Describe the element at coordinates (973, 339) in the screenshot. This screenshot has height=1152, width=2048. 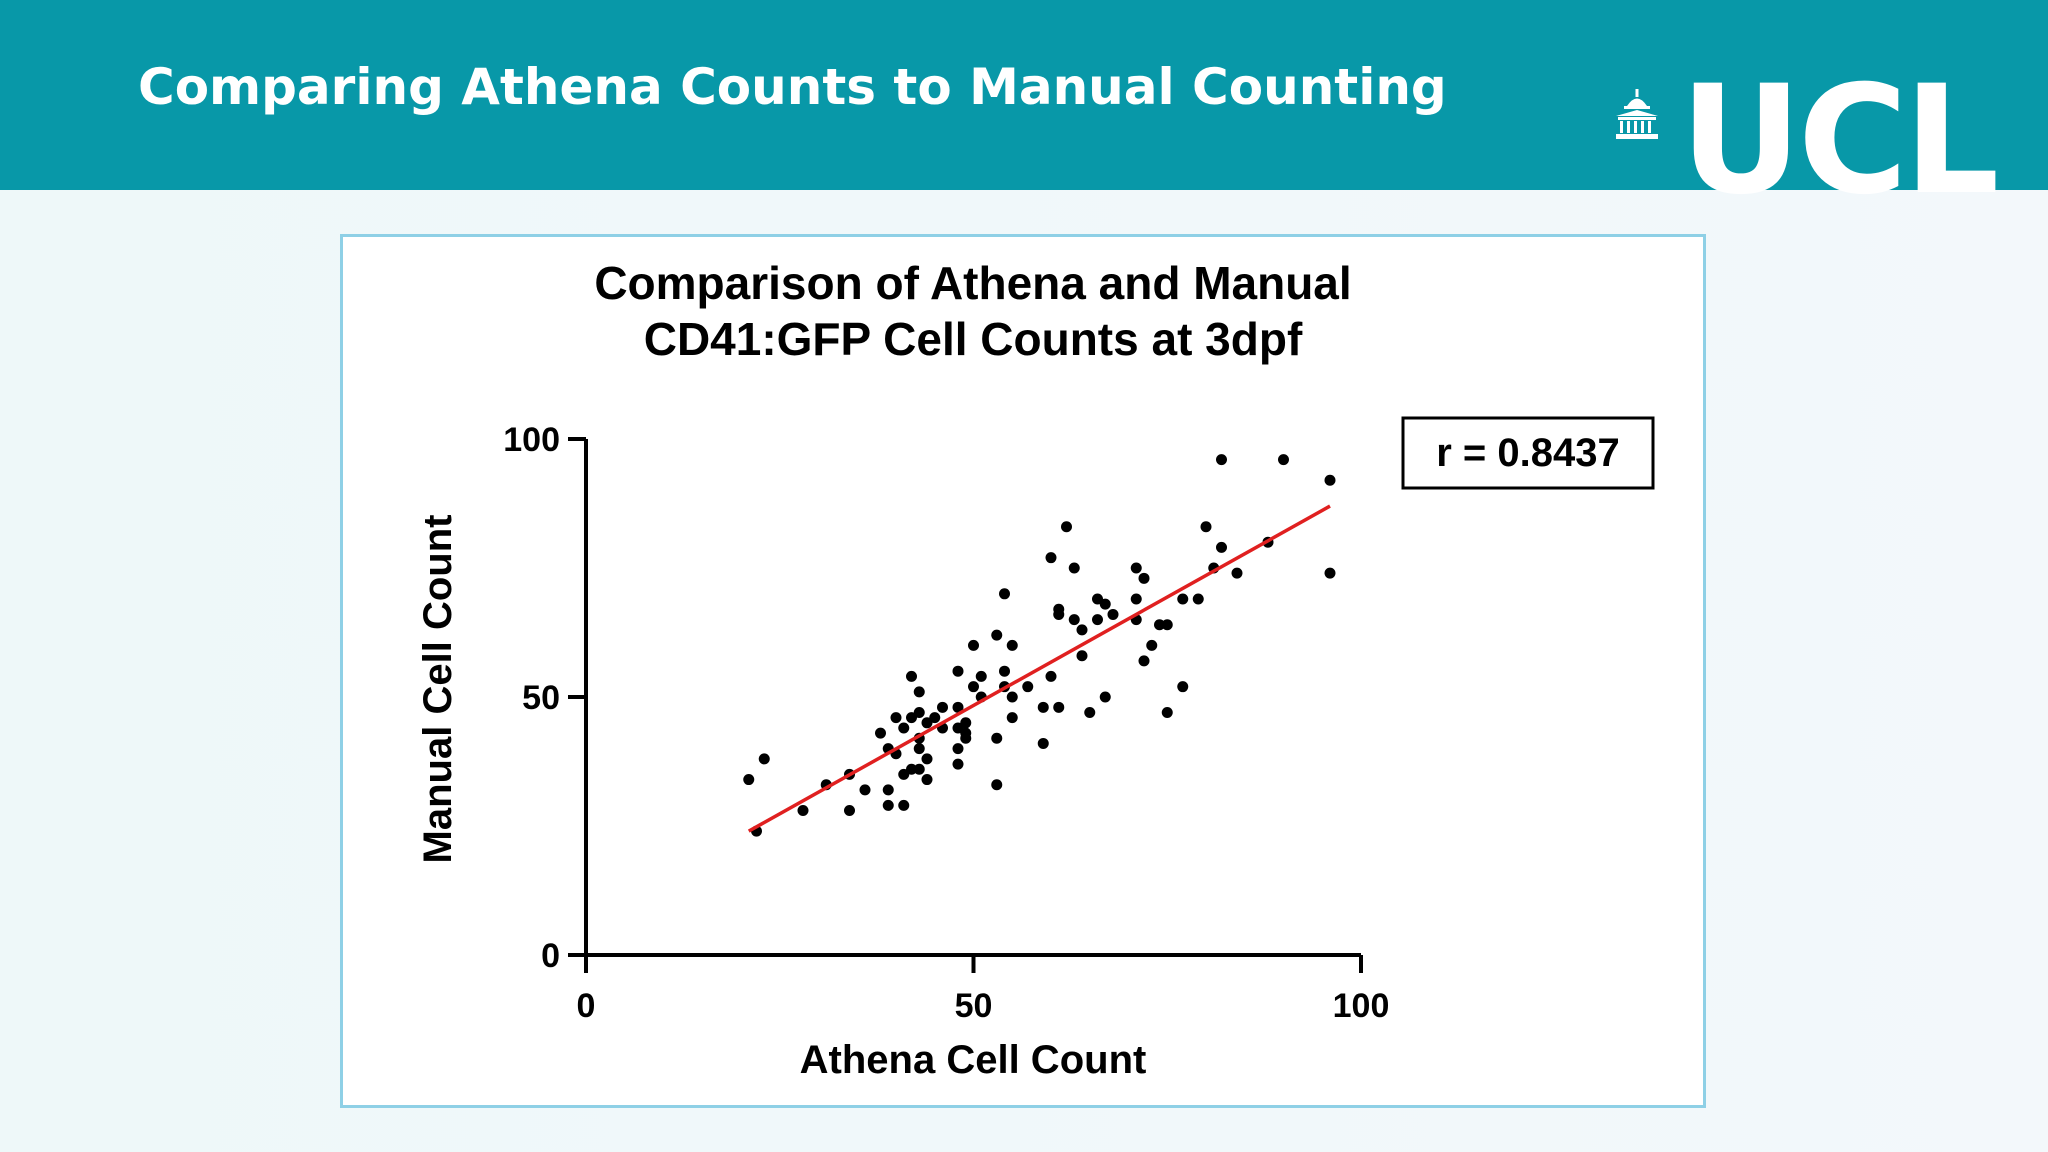
I see `chart-title-line-2: CD41:GFP Cell Counts at 3dpf` at that location.